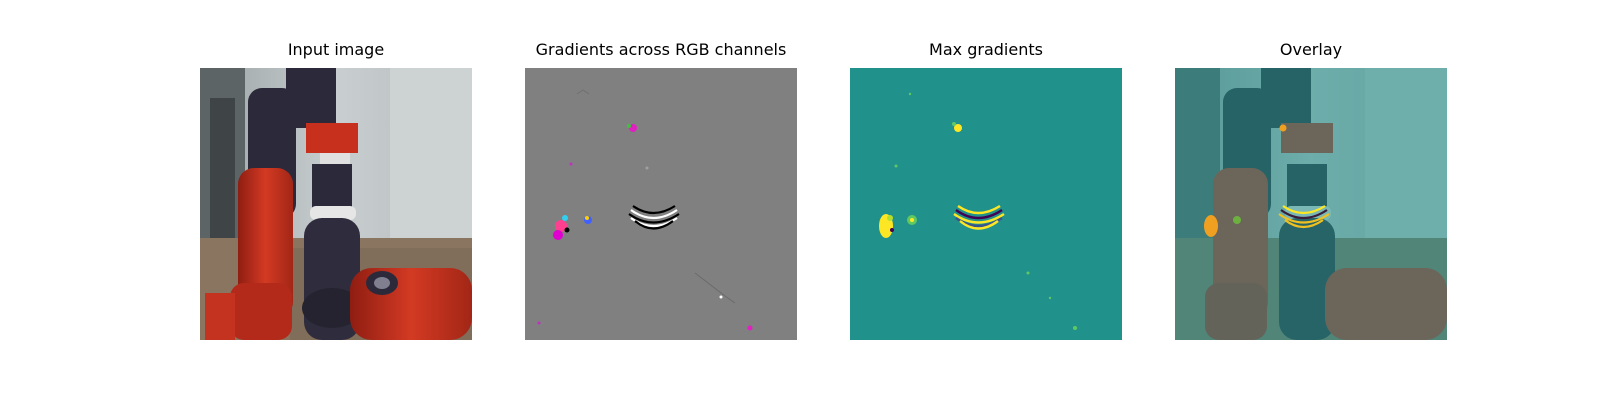  I want to click on panel-max-gradients: Max gradients, so click(986, 190).